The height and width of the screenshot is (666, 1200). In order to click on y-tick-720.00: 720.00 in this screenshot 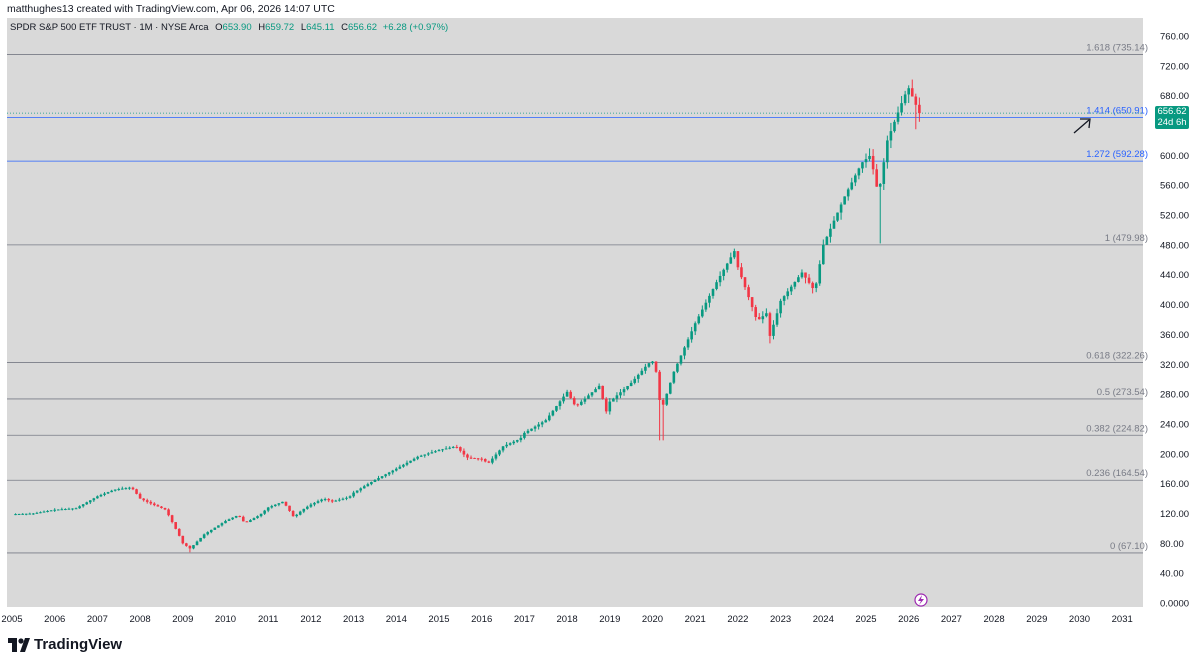, I will do `click(1174, 66)`.